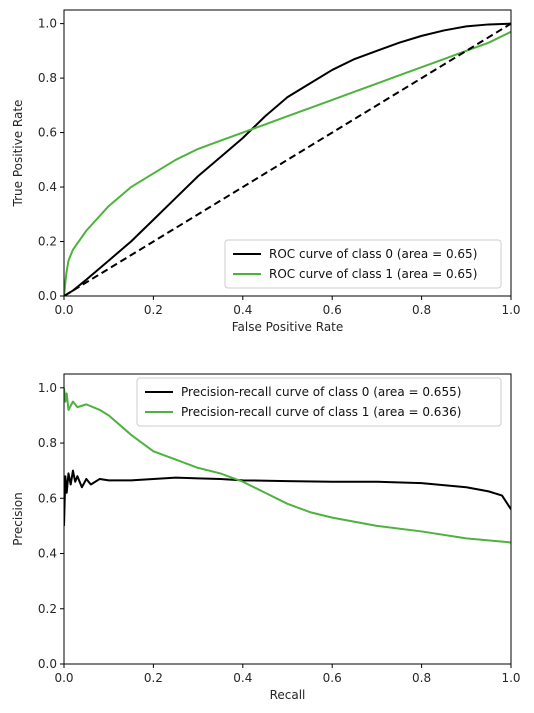 Image resolution: width=534 pixels, height=713 pixels. I want to click on y-axis-label: True Positive Rate, so click(18, 154).